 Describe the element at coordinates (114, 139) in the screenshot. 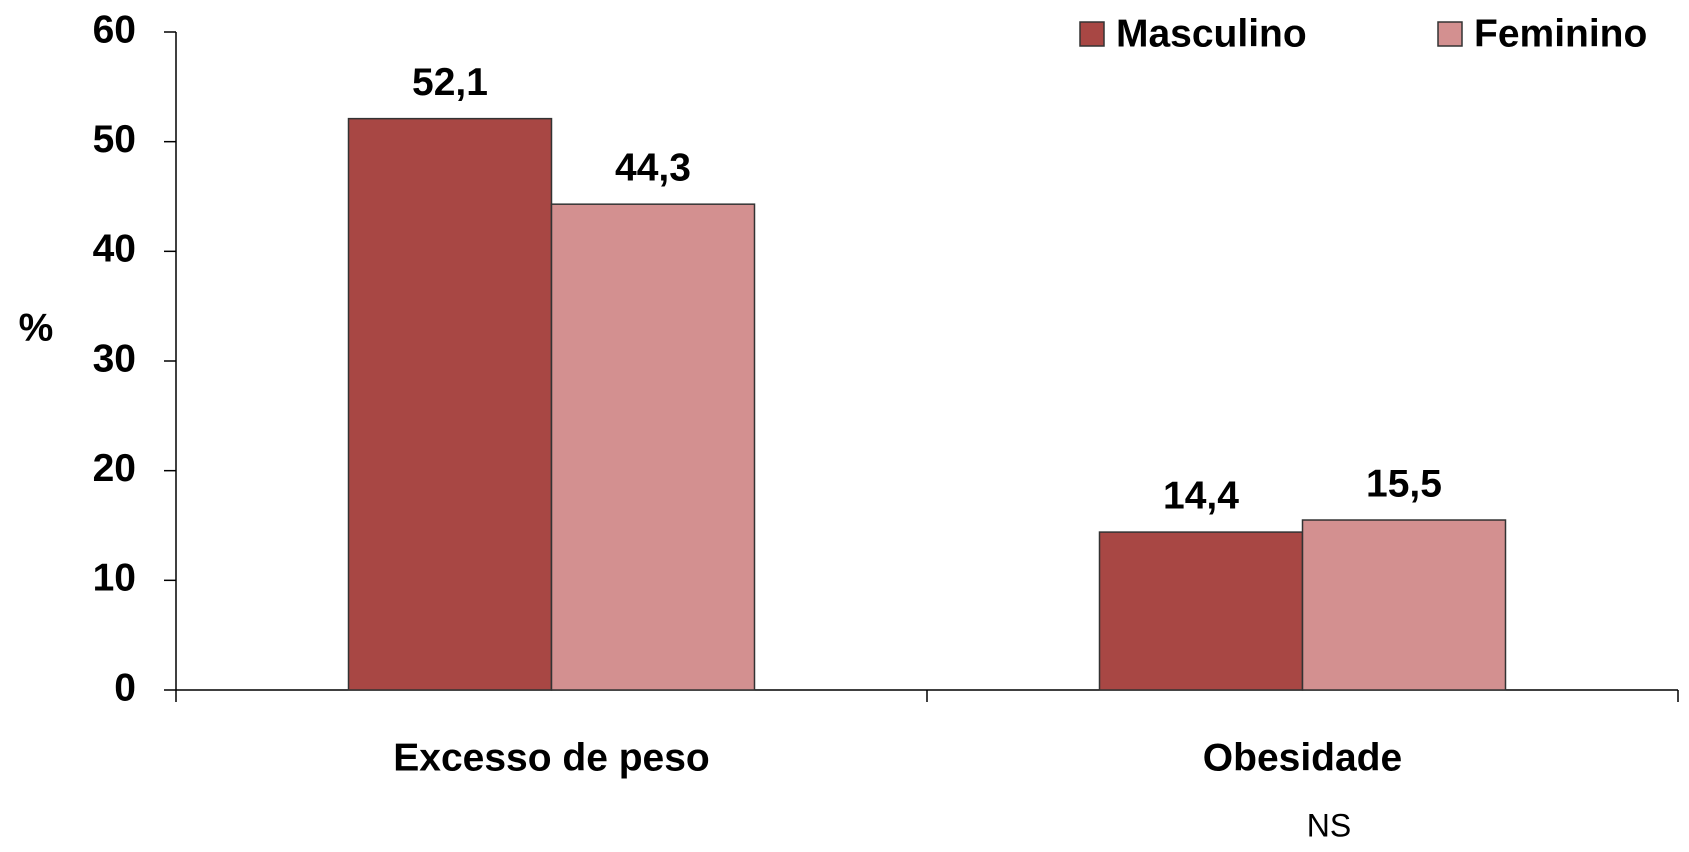

I see `y-tick-label: 50` at that location.